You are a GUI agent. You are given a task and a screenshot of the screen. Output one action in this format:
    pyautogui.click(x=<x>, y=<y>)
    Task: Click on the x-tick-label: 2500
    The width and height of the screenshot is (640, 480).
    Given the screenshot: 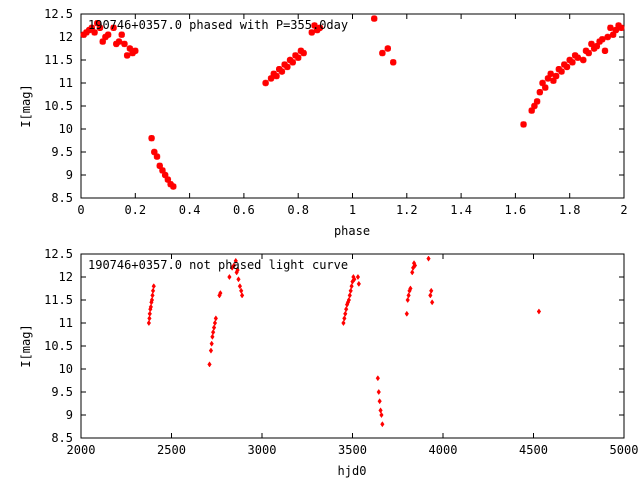 What is the action you would take?
    pyautogui.click(x=171, y=450)
    